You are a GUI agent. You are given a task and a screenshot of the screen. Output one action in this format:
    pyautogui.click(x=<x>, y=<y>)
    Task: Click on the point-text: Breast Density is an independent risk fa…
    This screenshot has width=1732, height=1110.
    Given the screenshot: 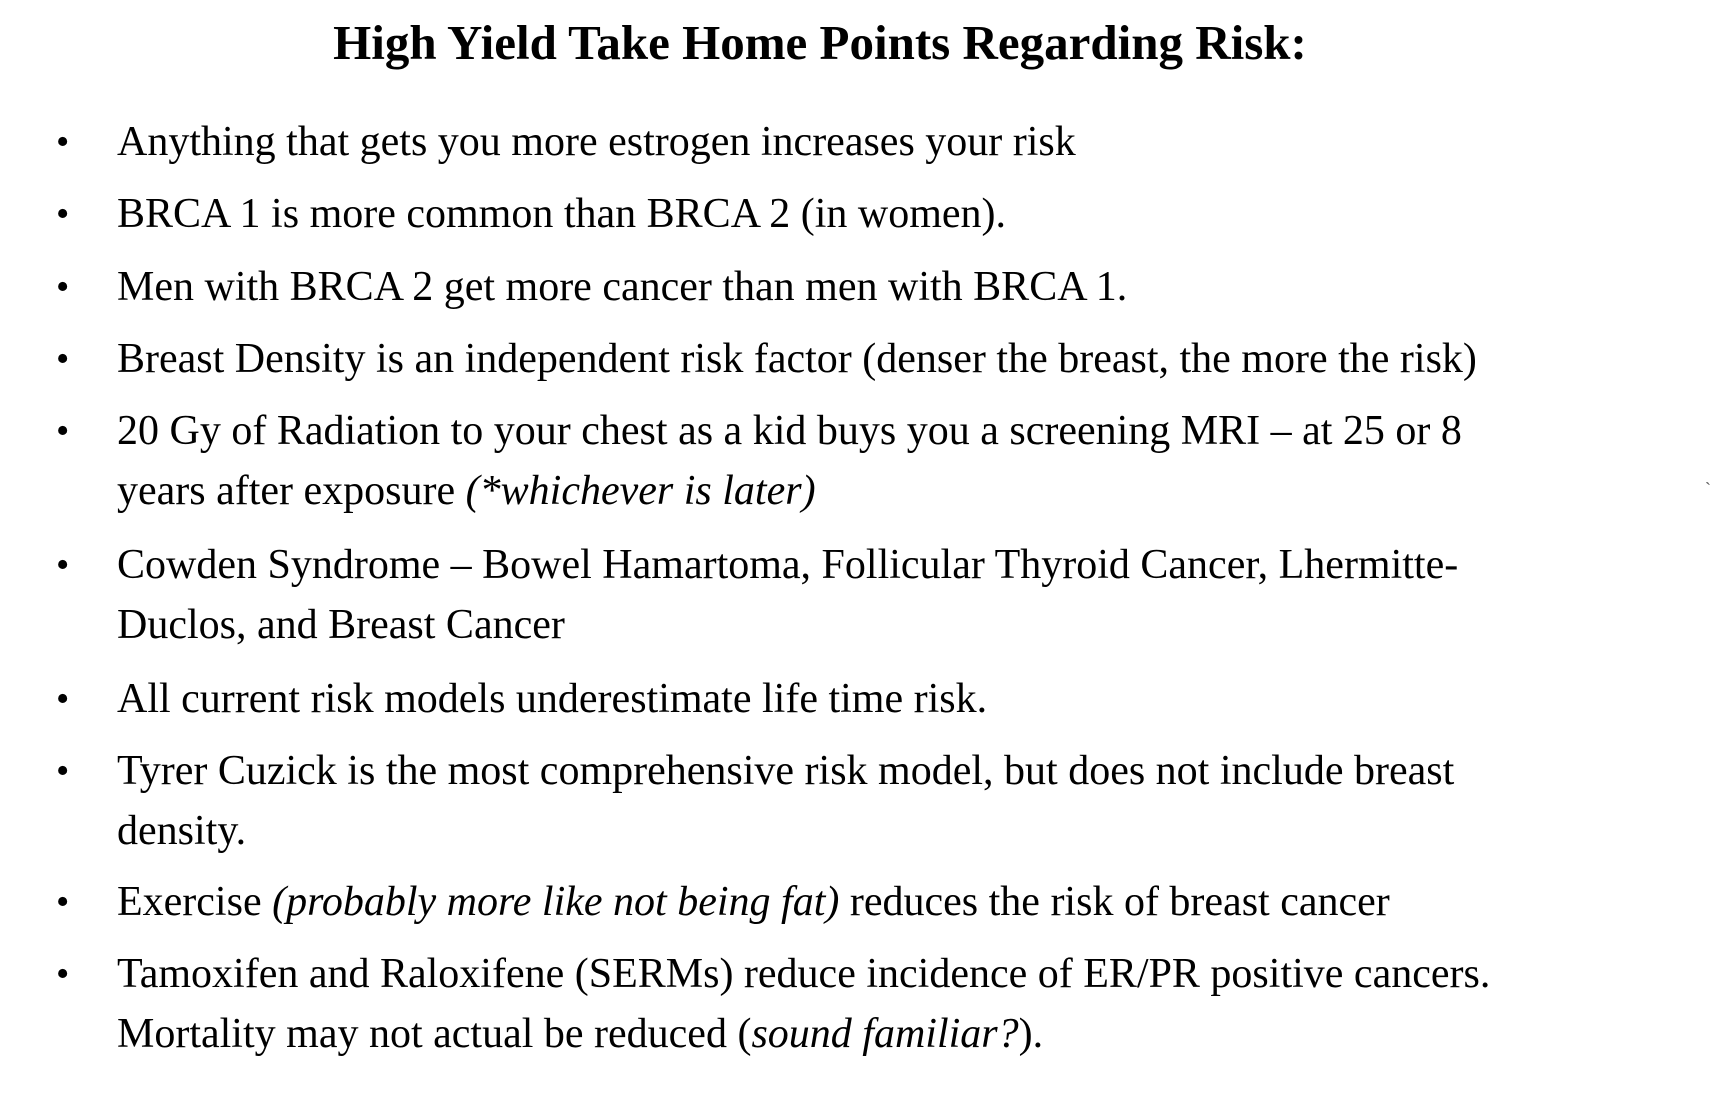 What is the action you would take?
    pyautogui.click(x=797, y=359)
    